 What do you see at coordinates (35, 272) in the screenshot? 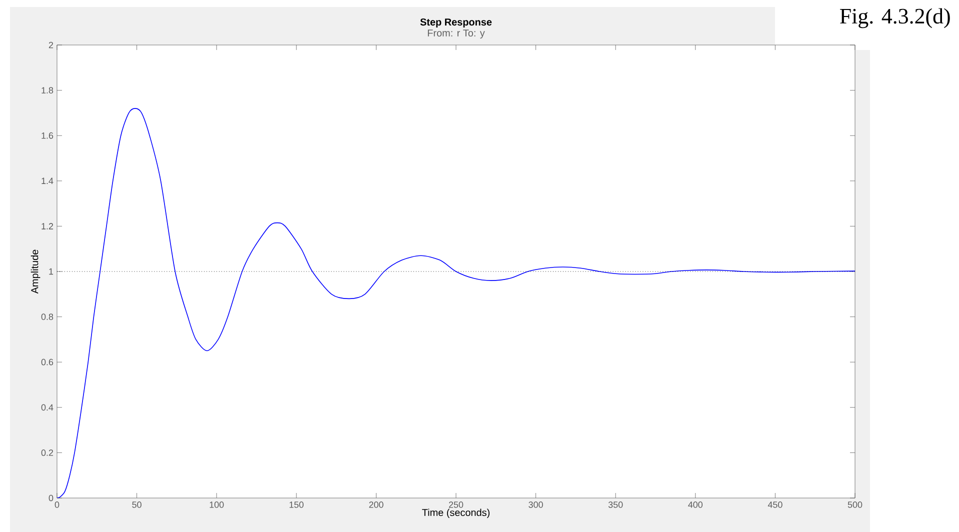
I see `y-axis-title: Amplitude` at bounding box center [35, 272].